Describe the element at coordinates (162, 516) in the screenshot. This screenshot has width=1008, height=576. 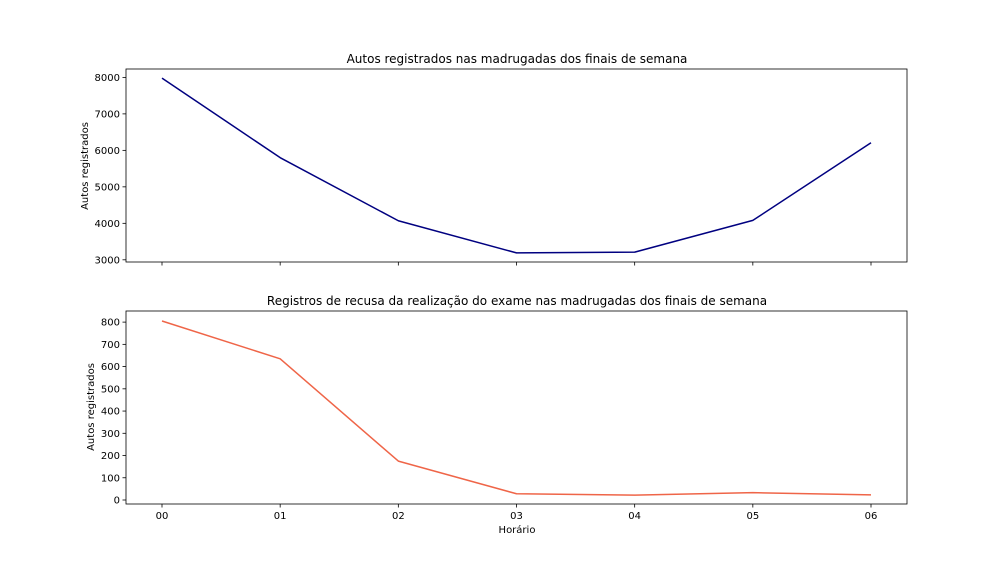
I see `x-tick-label: 00` at that location.